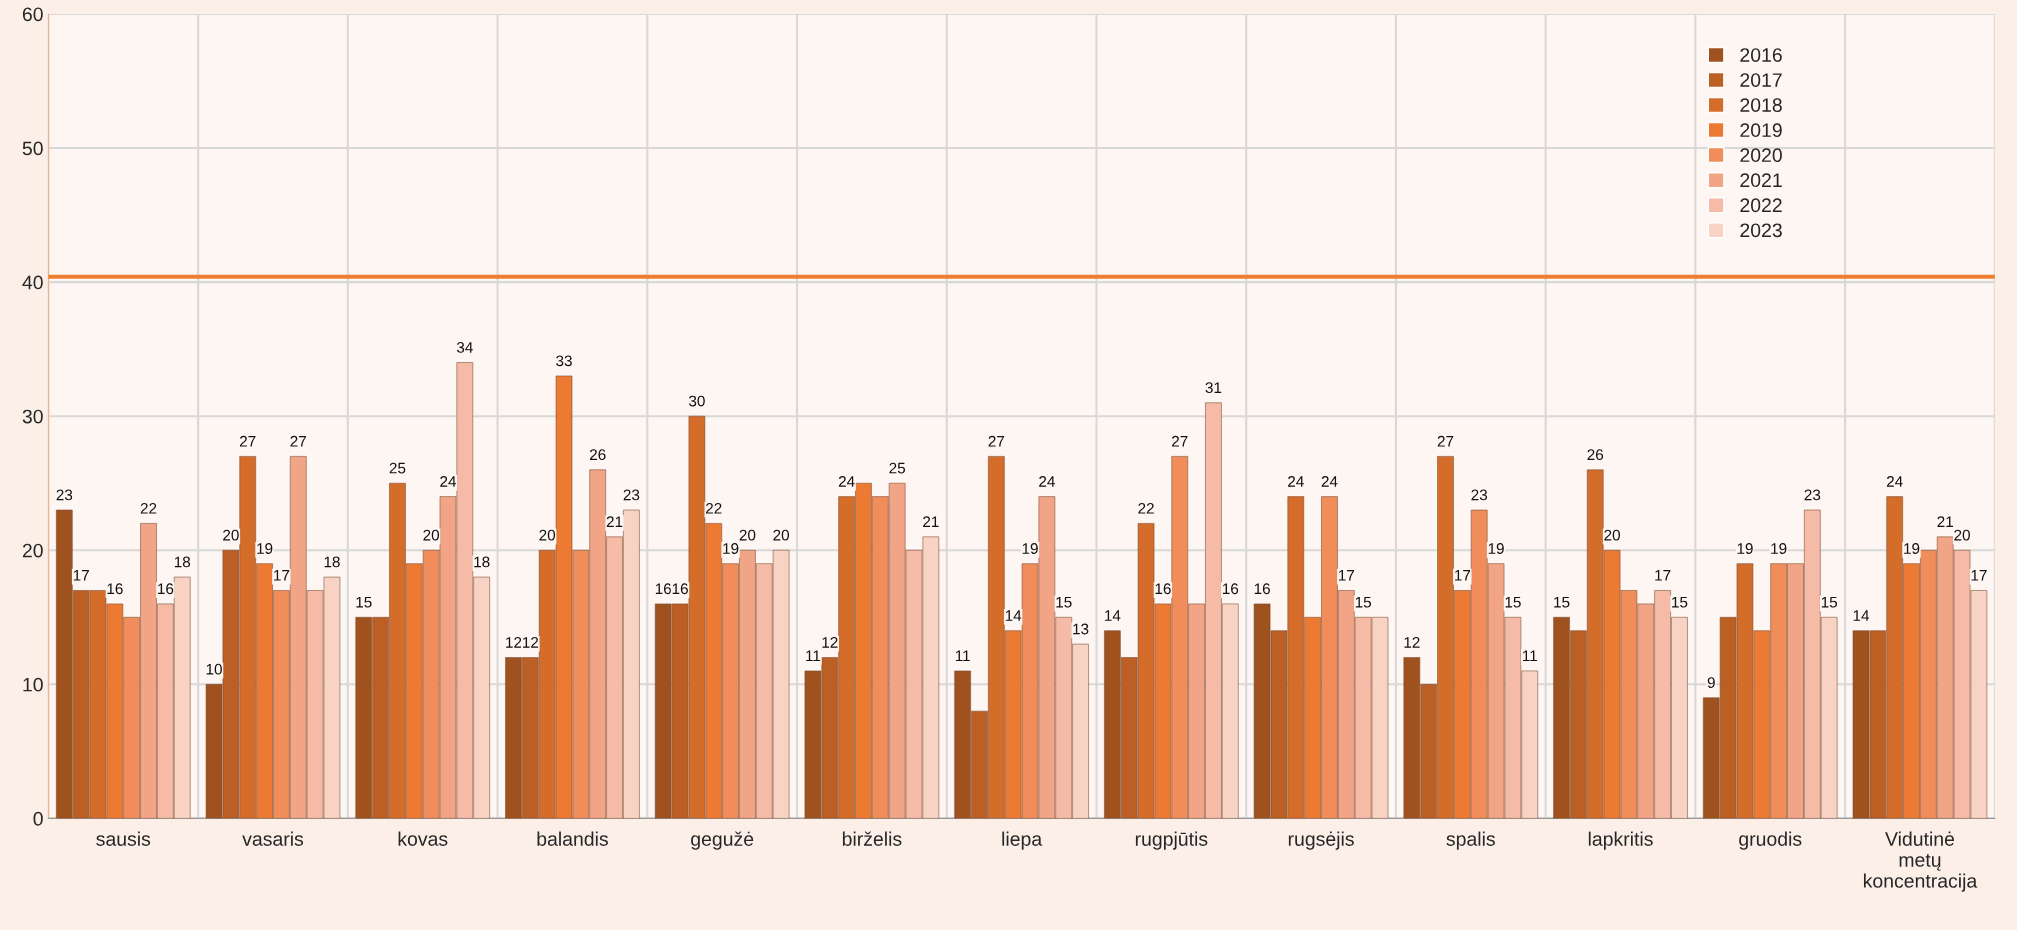 This screenshot has width=2017, height=930. Describe the element at coordinates (872, 838) in the screenshot. I see `x-tick-label: birželis` at that location.